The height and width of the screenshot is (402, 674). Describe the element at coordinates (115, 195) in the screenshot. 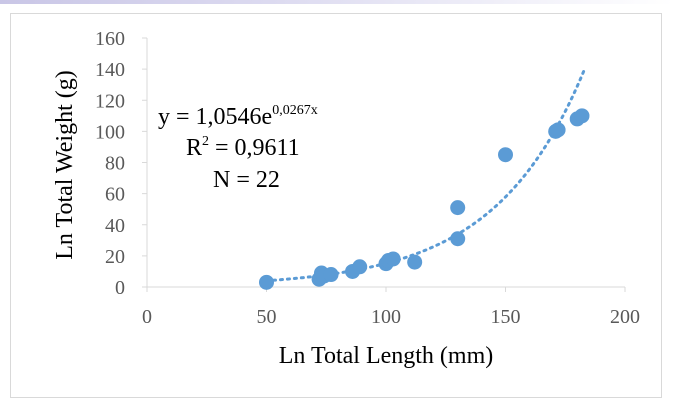

I see `y-tick-label: 60` at that location.